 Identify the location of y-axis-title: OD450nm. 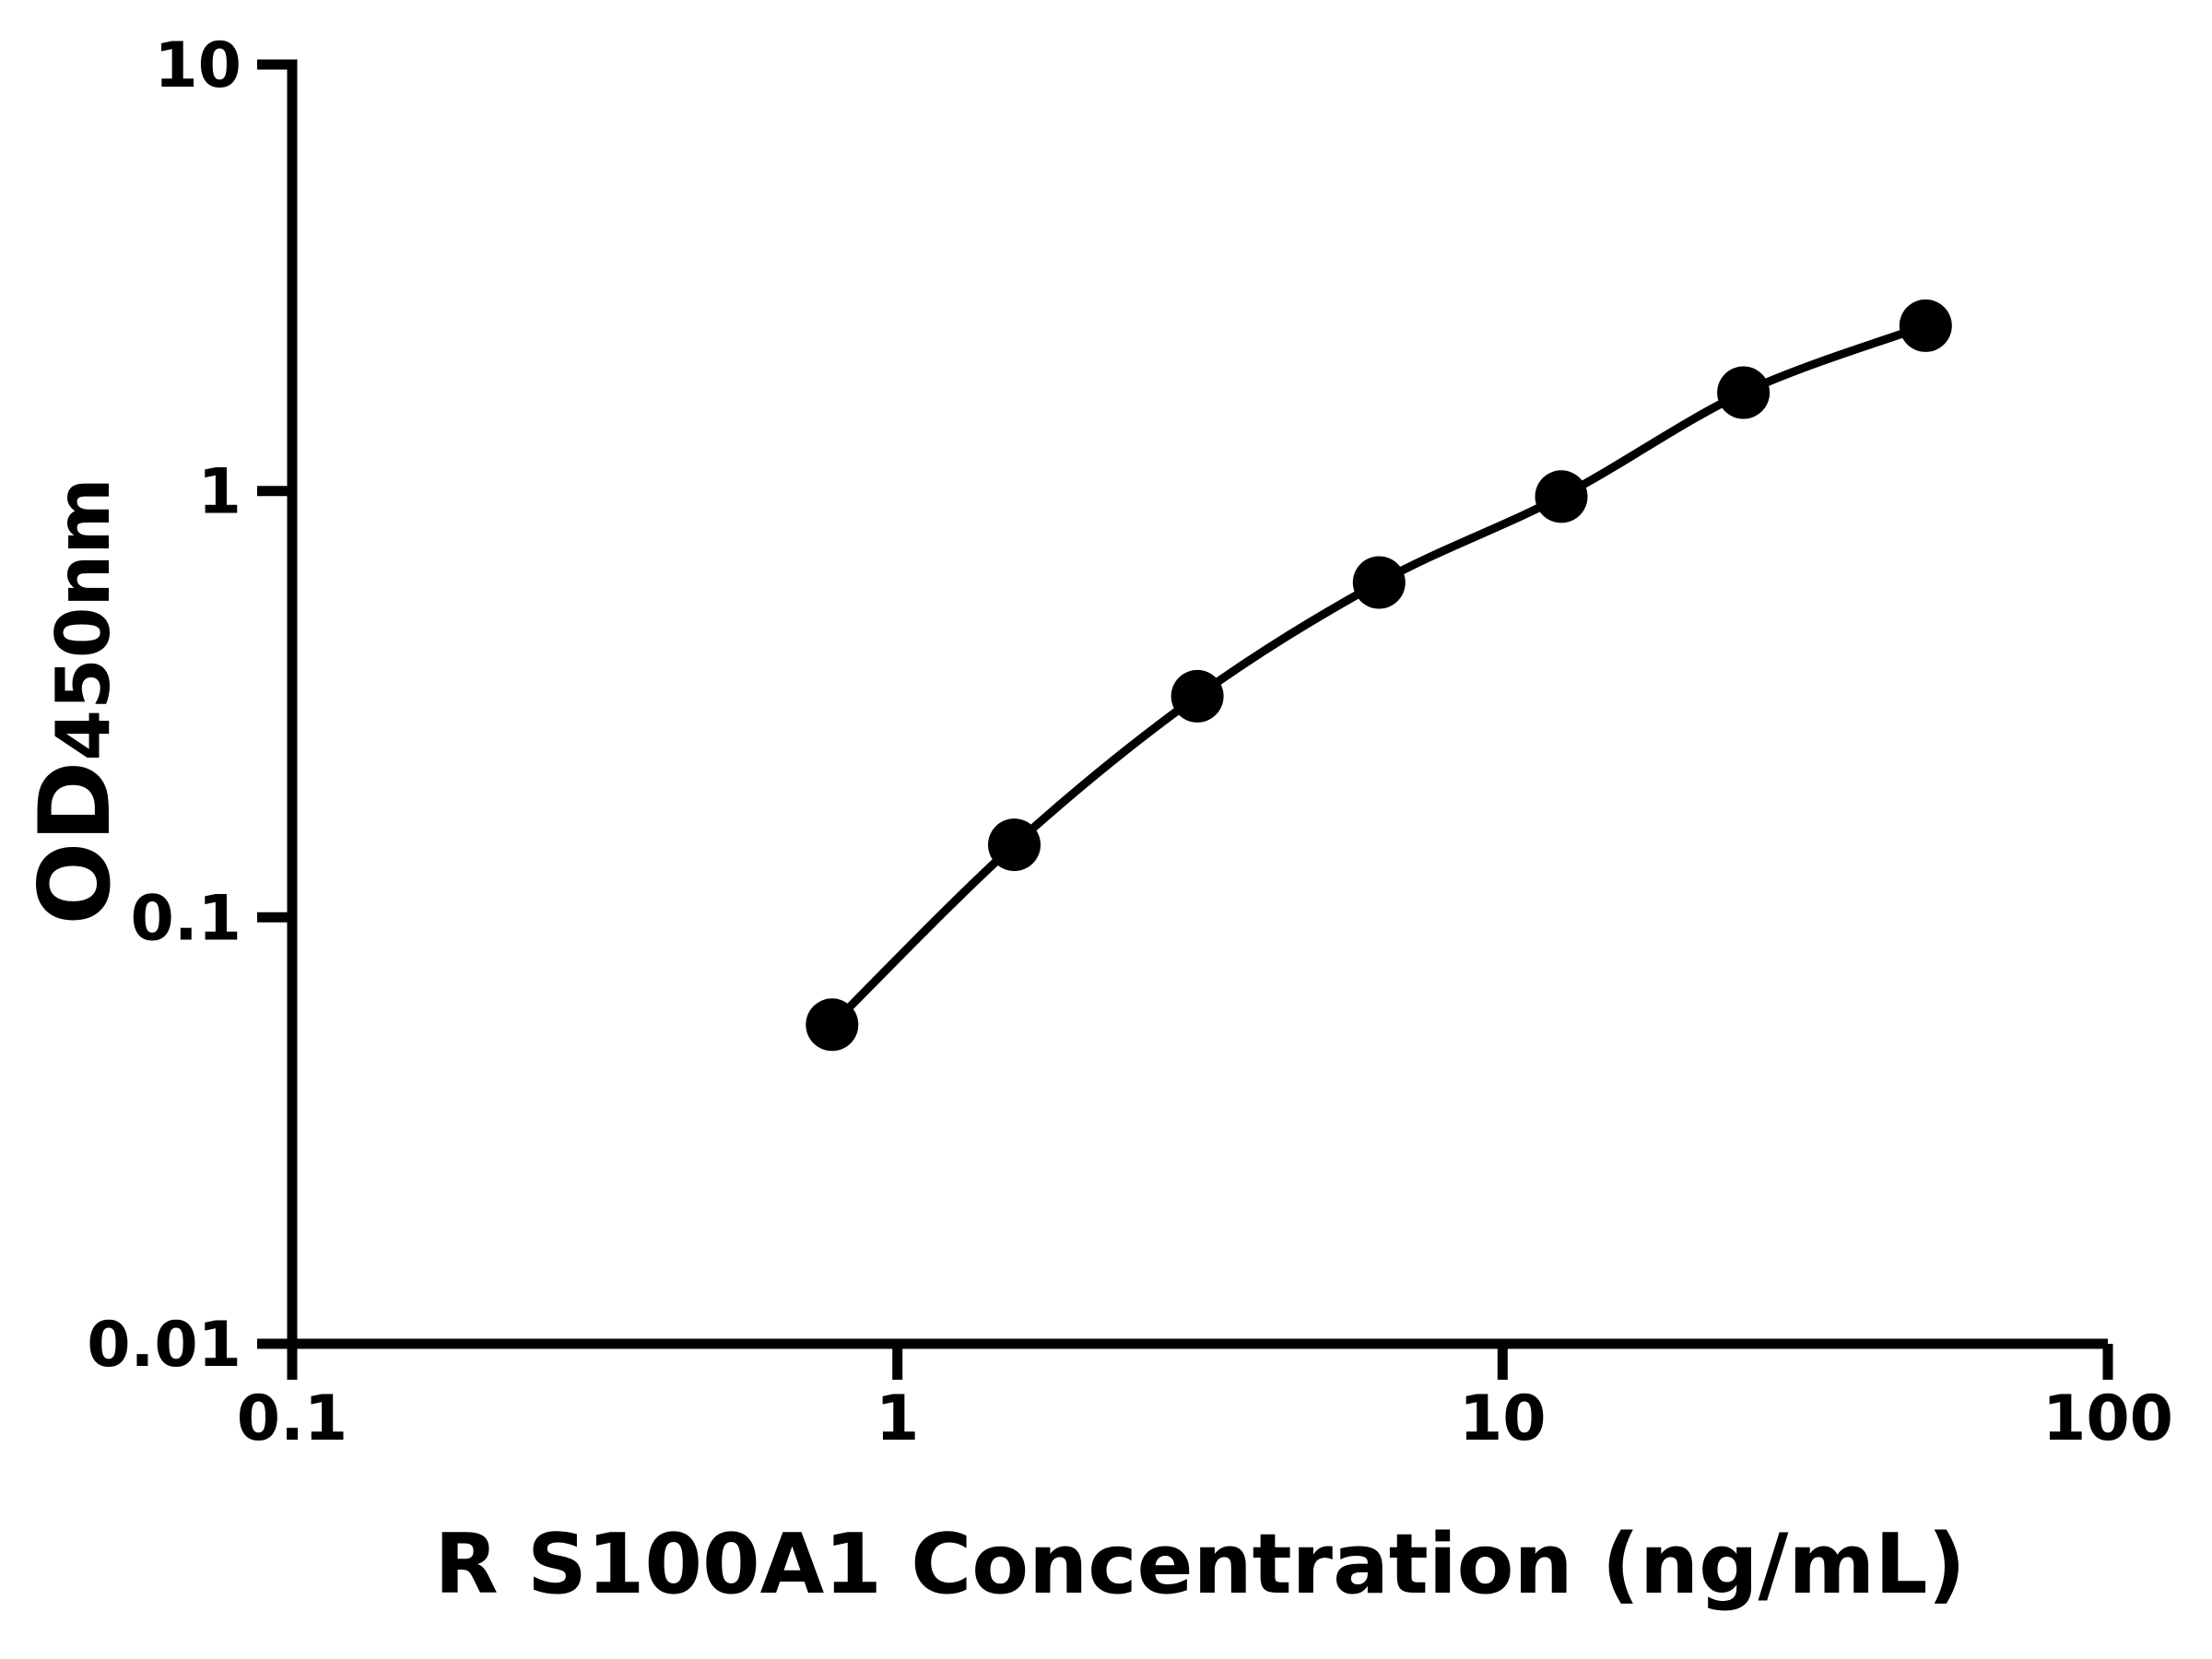
(75, 700).